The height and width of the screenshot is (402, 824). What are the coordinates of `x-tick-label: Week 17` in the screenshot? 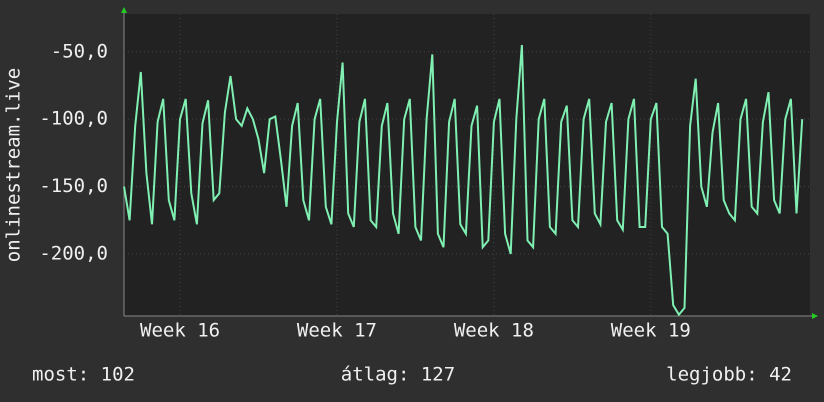 It's located at (337, 331).